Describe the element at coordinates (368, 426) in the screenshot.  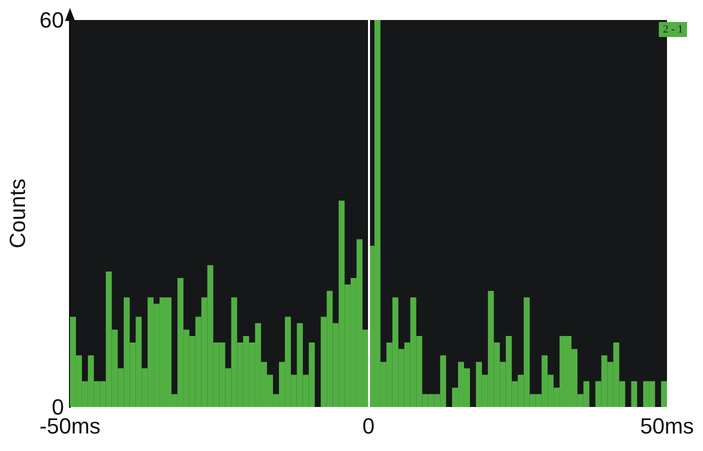
I see `x-tick-label: 0` at that location.